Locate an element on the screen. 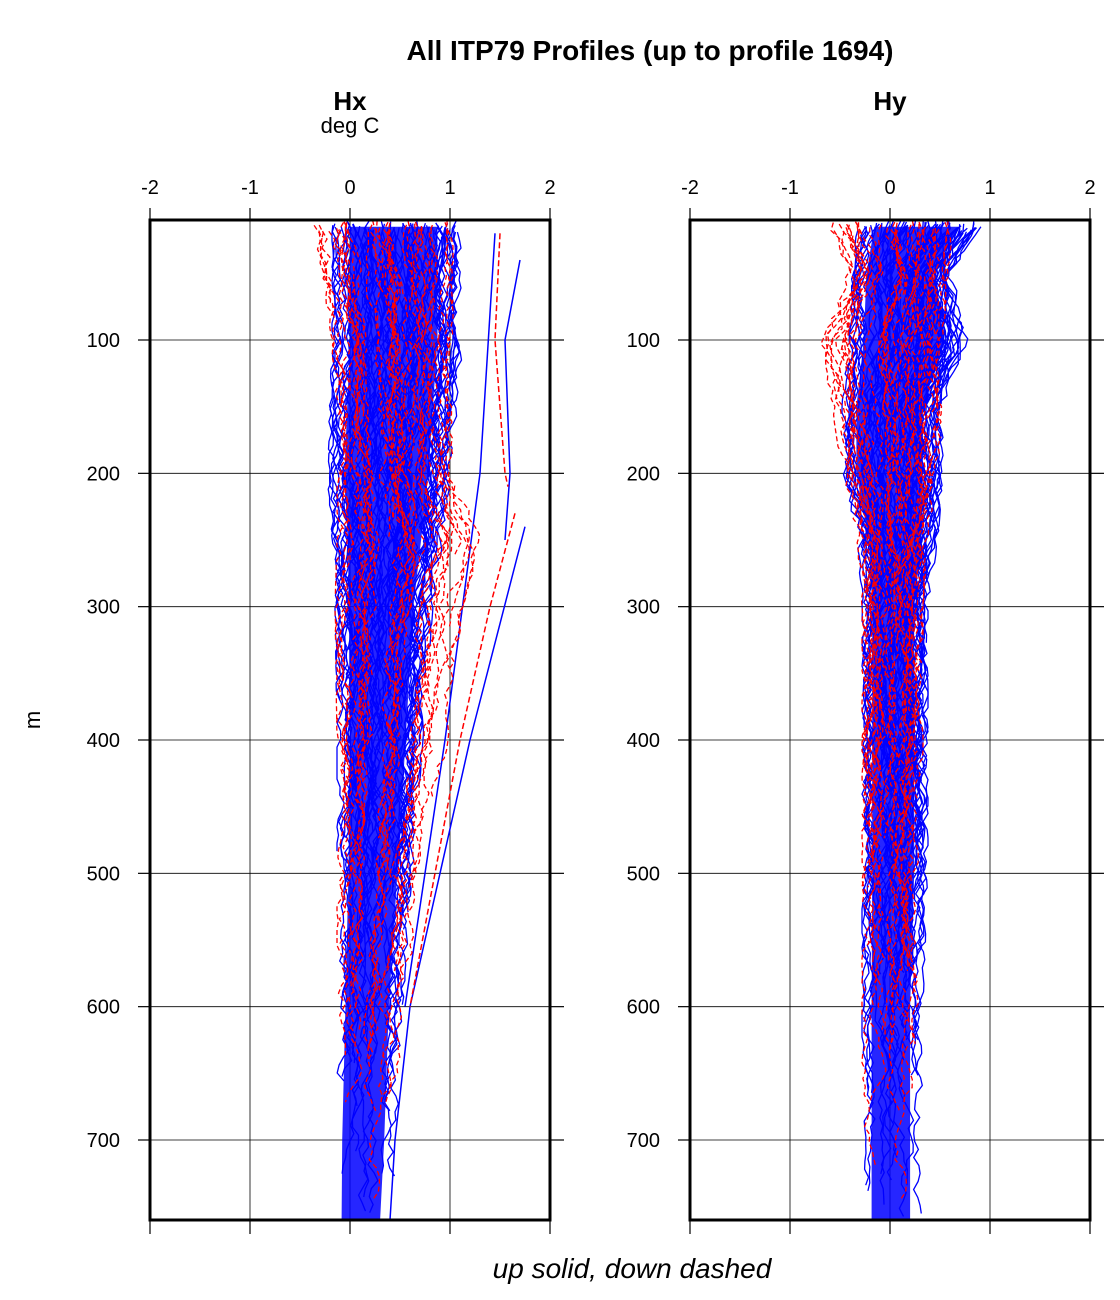 The image size is (1120, 1300). profile-density-up is located at coordinates (907, 723).